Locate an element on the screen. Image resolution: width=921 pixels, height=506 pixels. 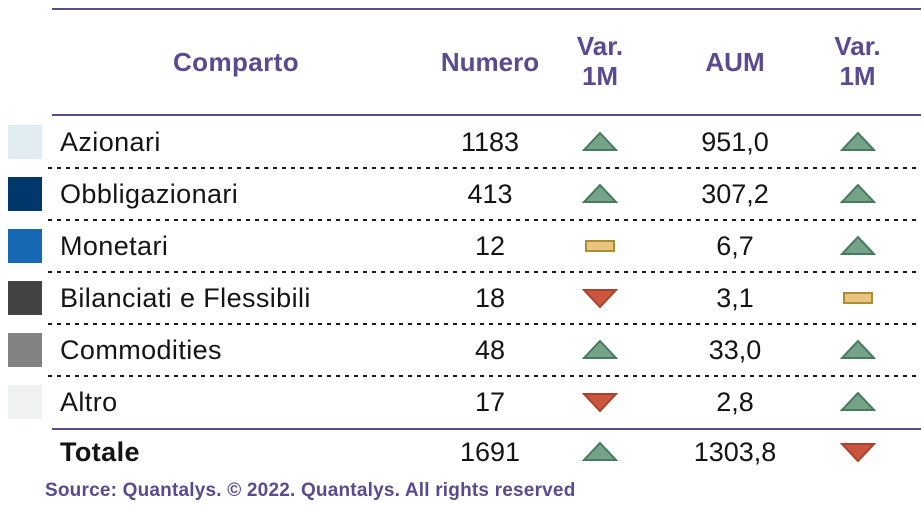
total-var-aum-indicator is located at coordinates (875, 452).